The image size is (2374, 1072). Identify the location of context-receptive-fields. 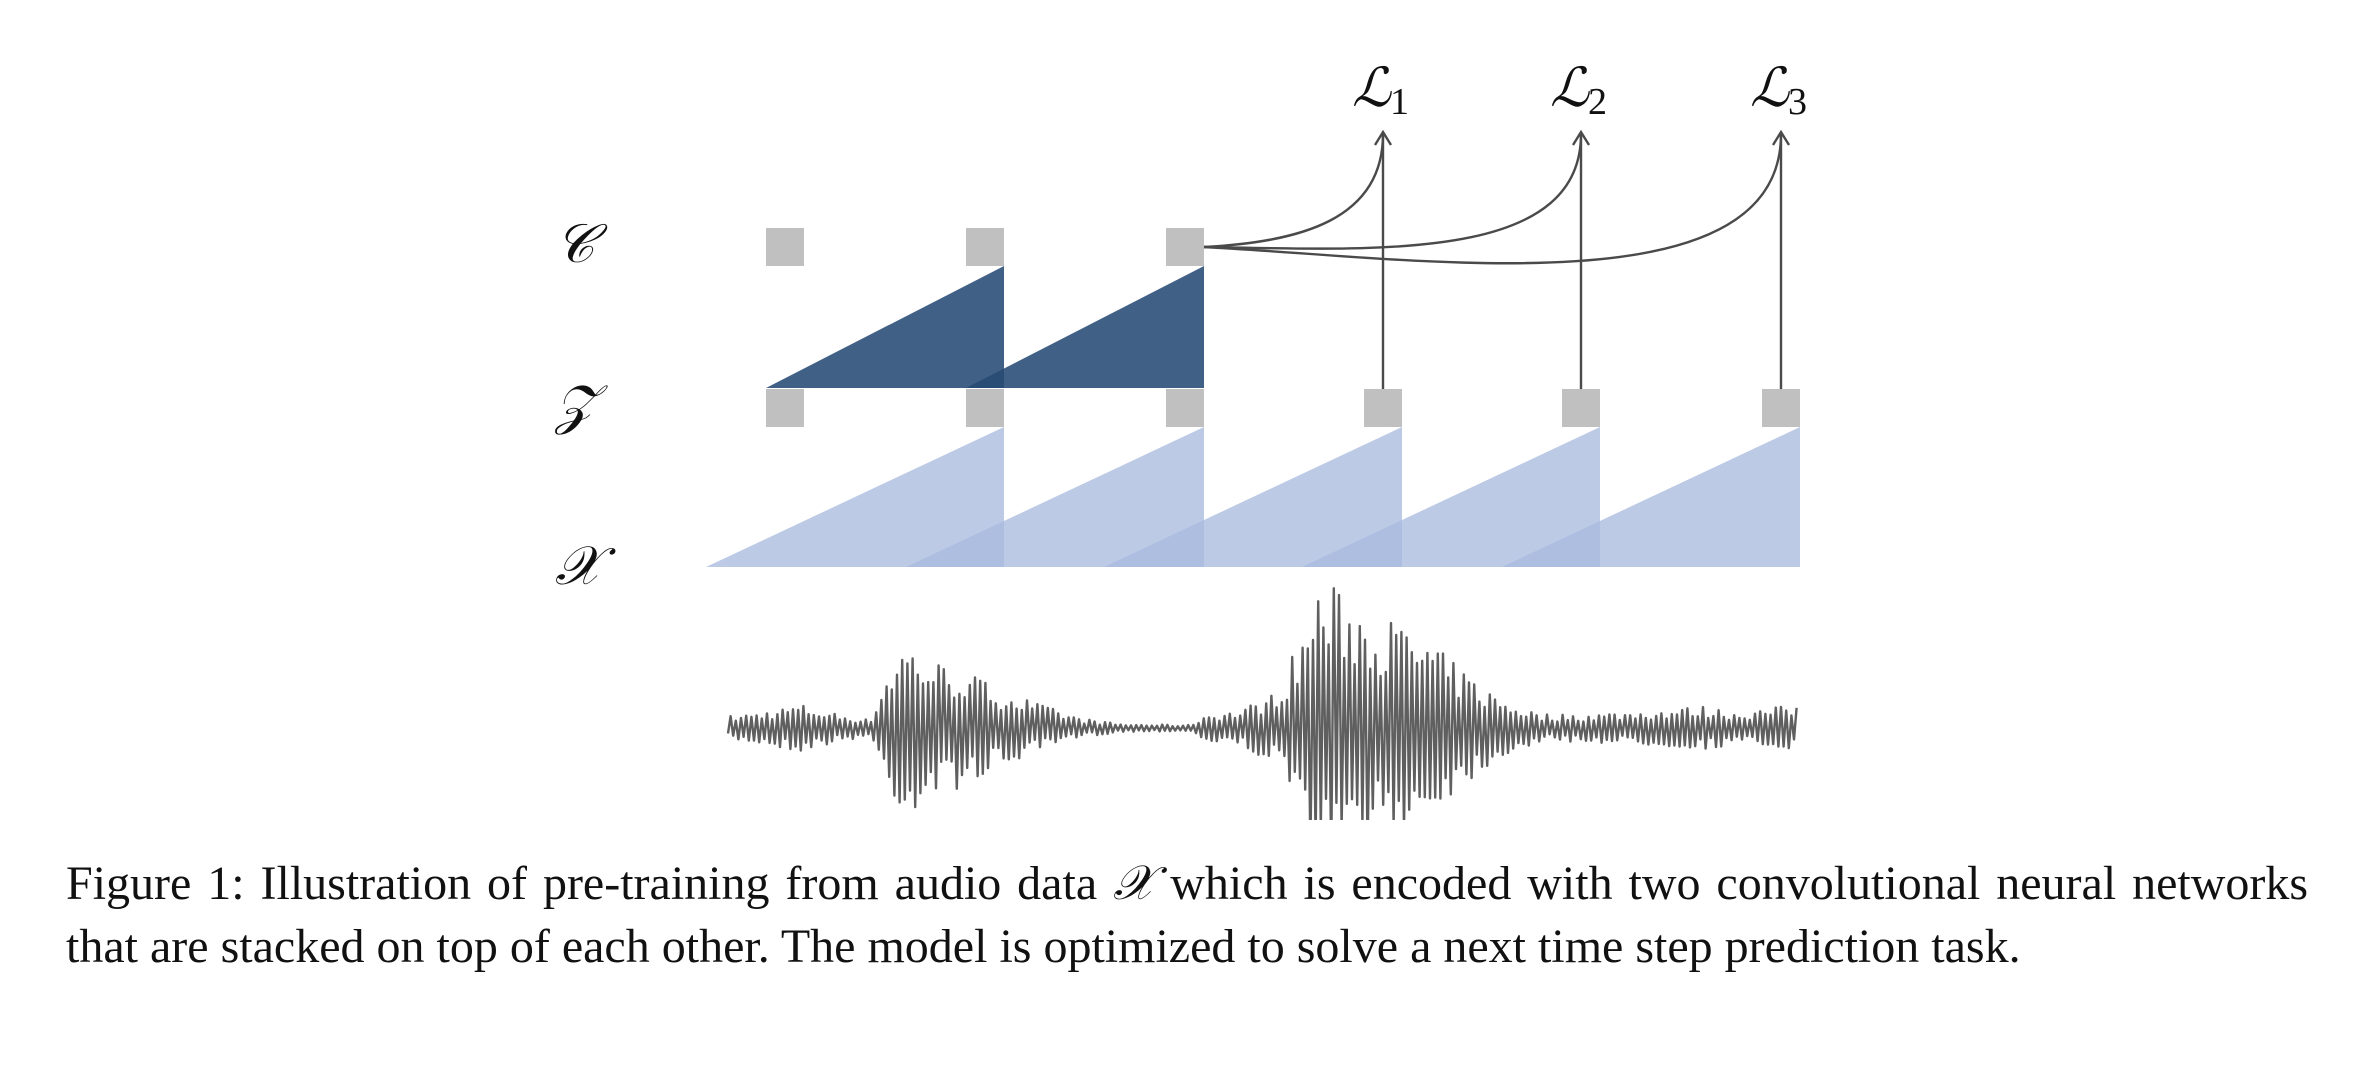
(985, 327).